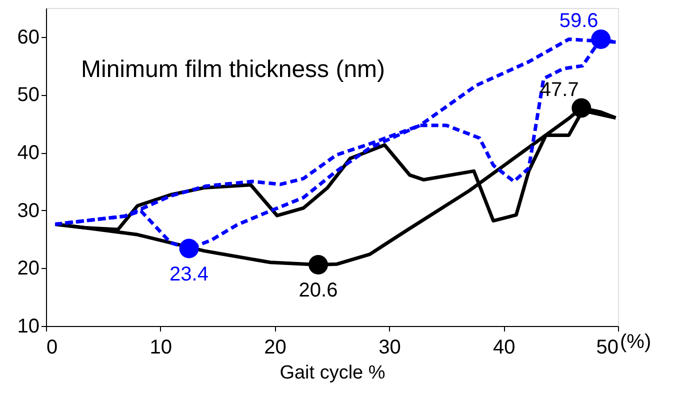 The image size is (682, 405). Describe the element at coordinates (333, 373) in the screenshot. I see `x-axis-title: Gait cycle %` at that location.